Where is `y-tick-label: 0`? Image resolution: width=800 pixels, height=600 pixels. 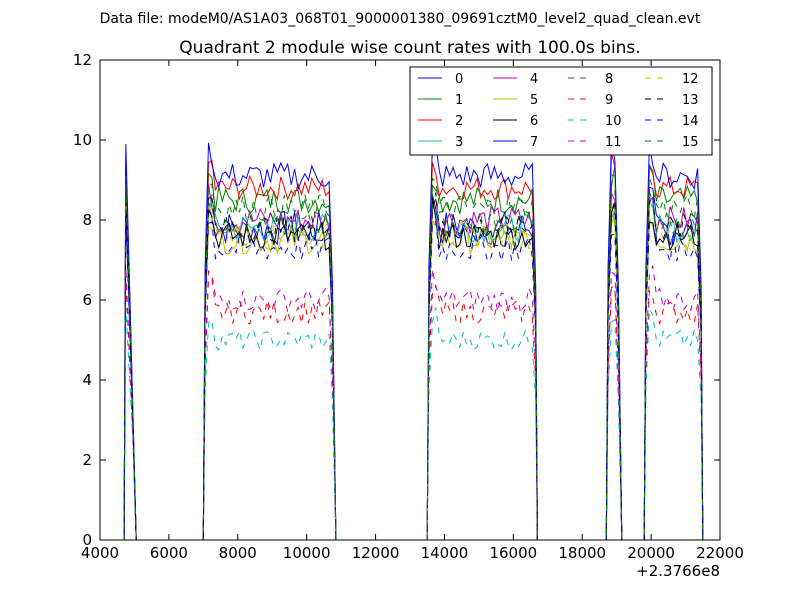
y-tick-label: 0 is located at coordinates (87, 540).